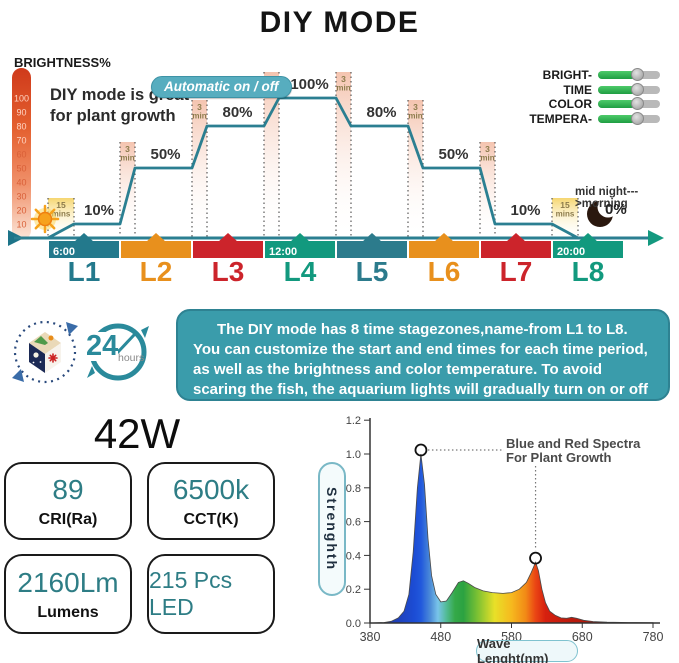  Describe the element at coordinates (80, 352) in the screenshot. I see `icons-layer` at that location.